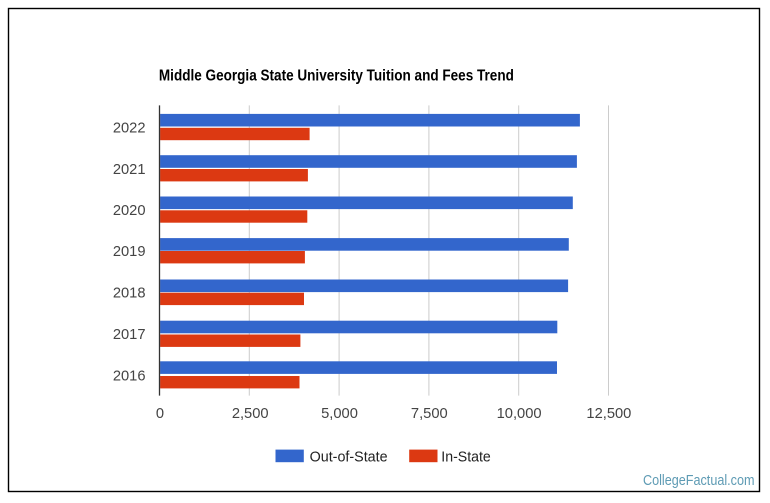  I want to click on svg-text: 2019, so click(129, 252).